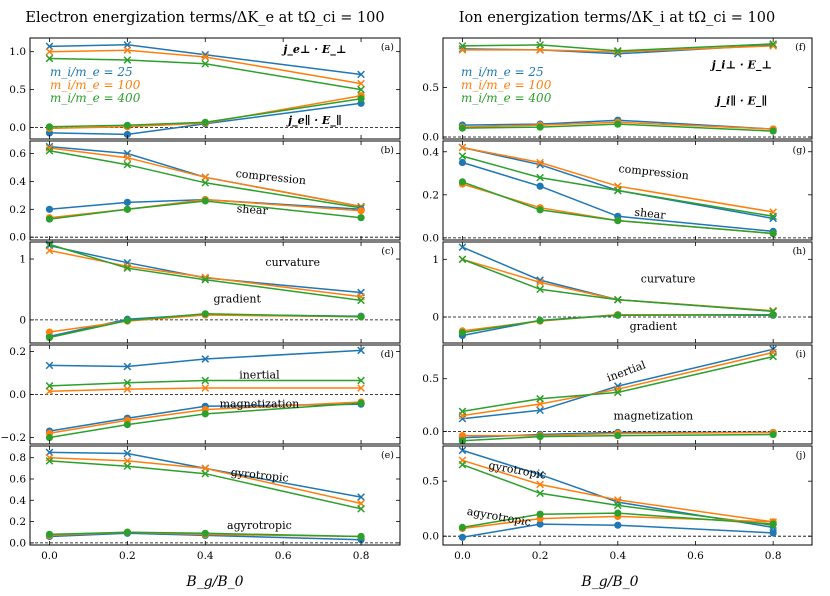  I want to click on x-axis-label-left: B_g/B_0, so click(214, 582).